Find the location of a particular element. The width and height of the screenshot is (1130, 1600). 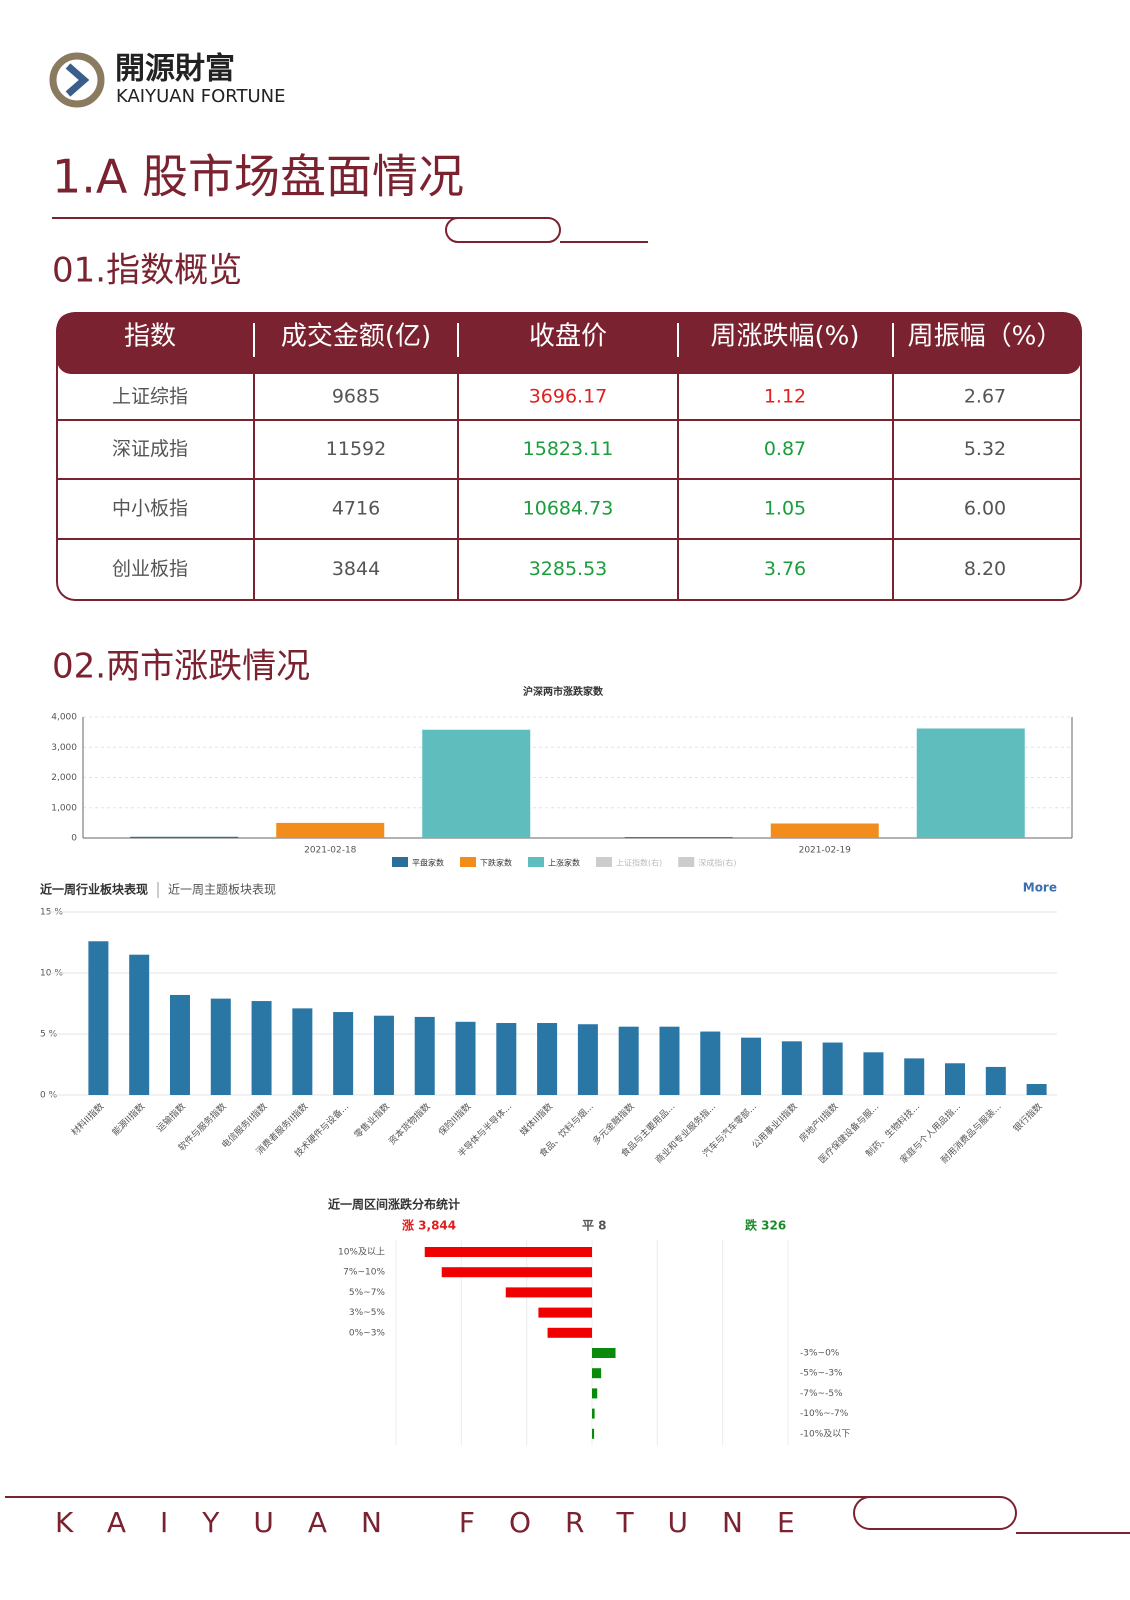

x-tick-label: 2021-02-19 is located at coordinates (825, 851).